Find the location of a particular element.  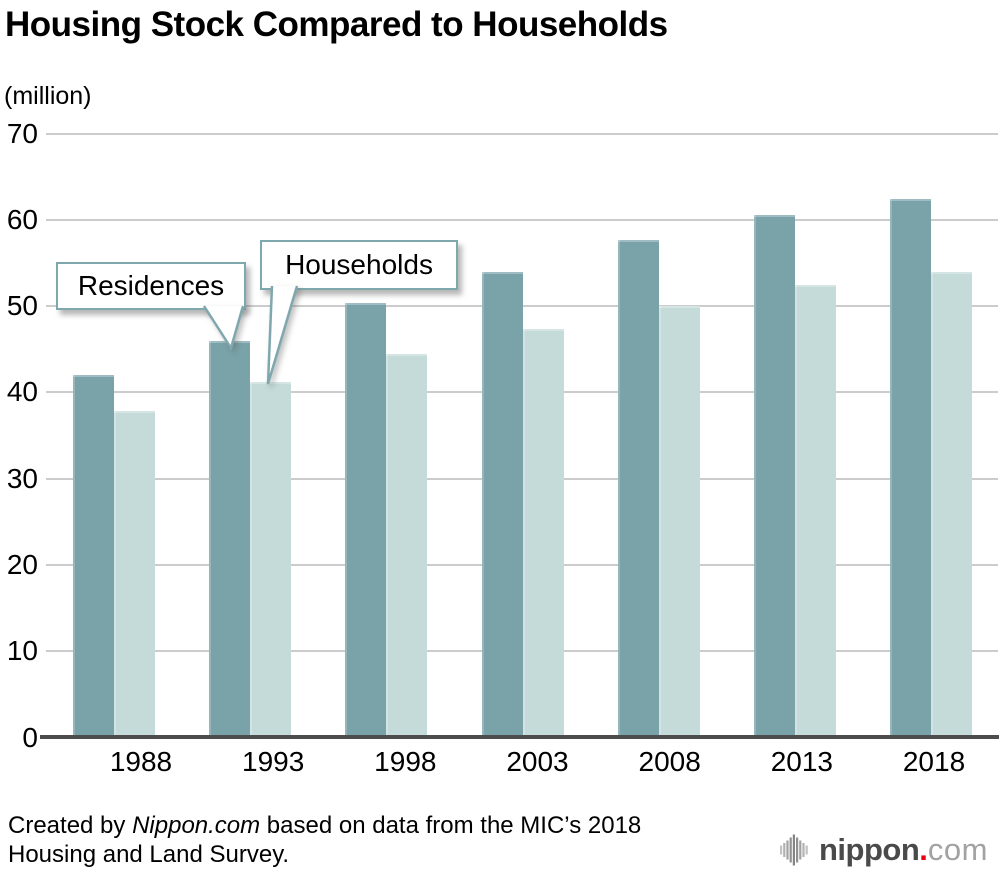

bar-residences-2013 is located at coordinates (774, 476).